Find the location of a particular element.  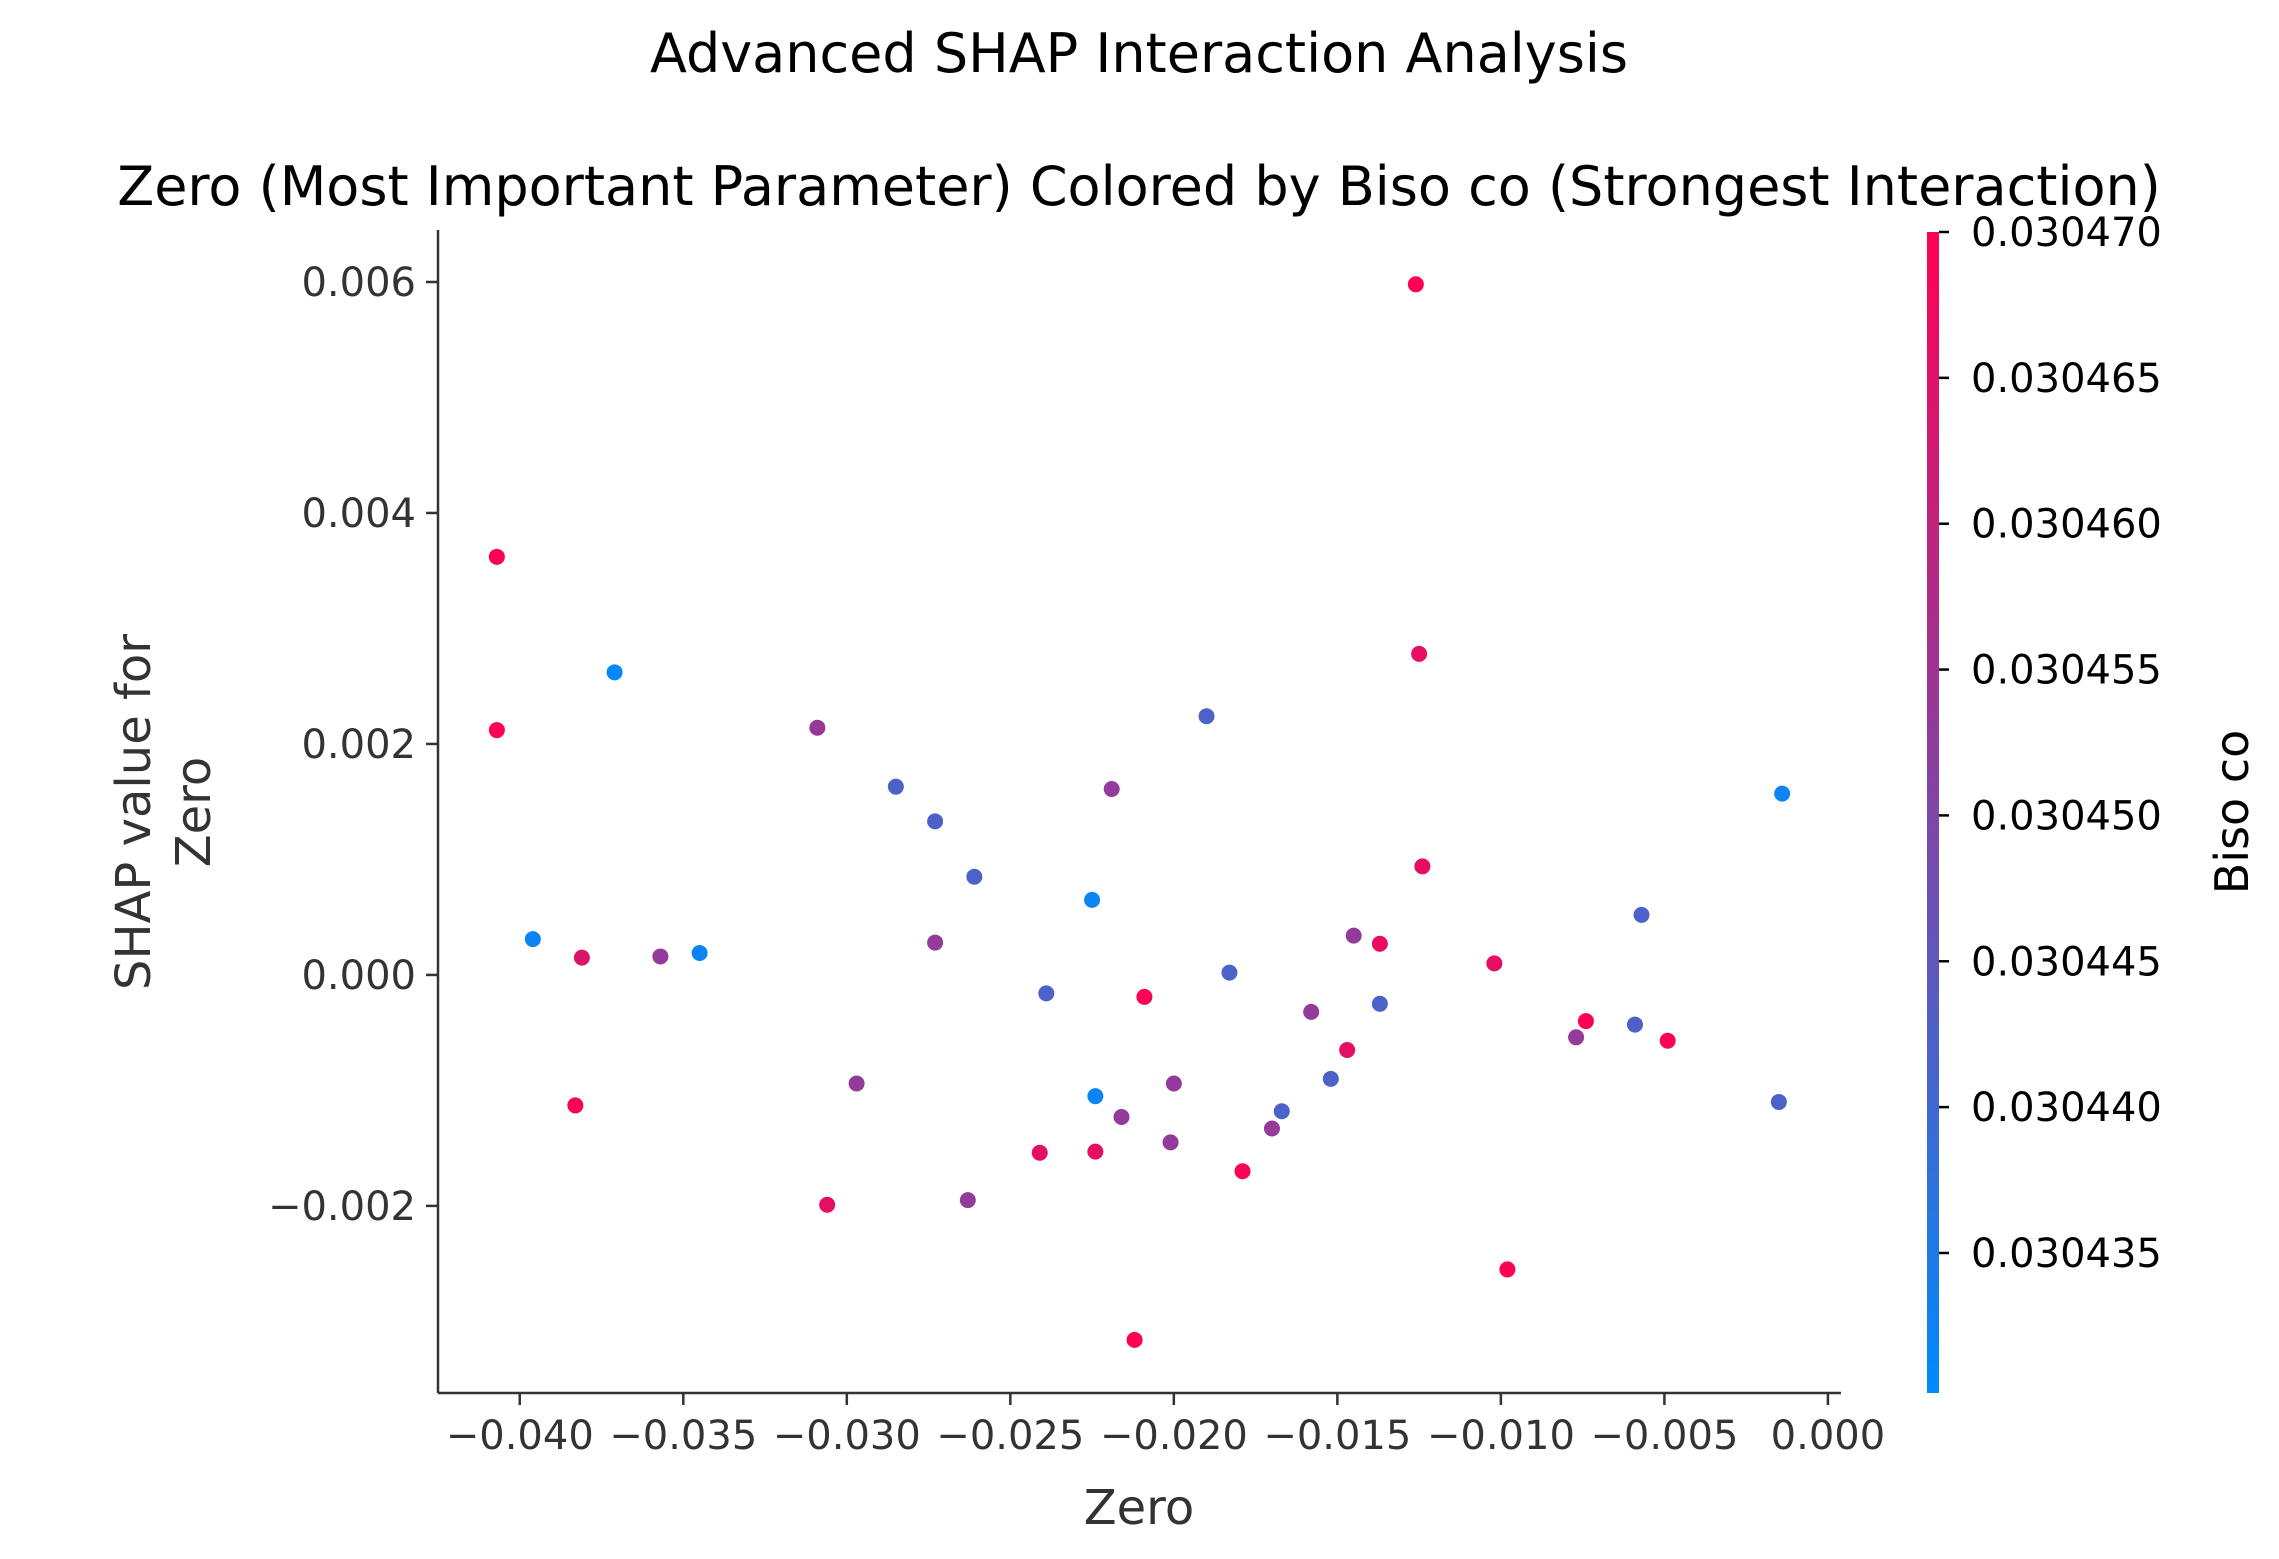

y-ticks: 0.006 0.004 0.002 0.000 −0.002 is located at coordinates (353, 745).